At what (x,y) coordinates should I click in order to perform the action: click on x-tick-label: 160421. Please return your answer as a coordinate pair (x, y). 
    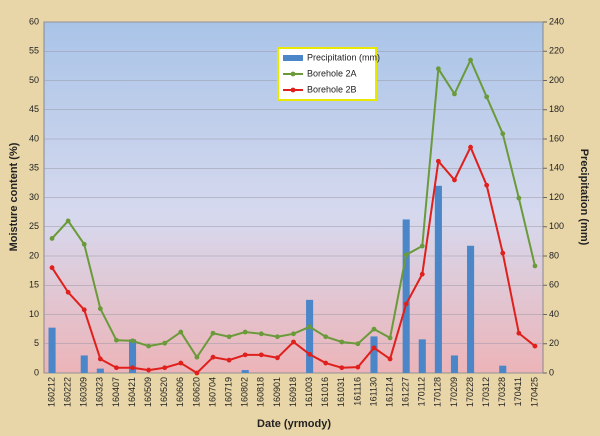
    Looking at the image, I should click on (132, 392).